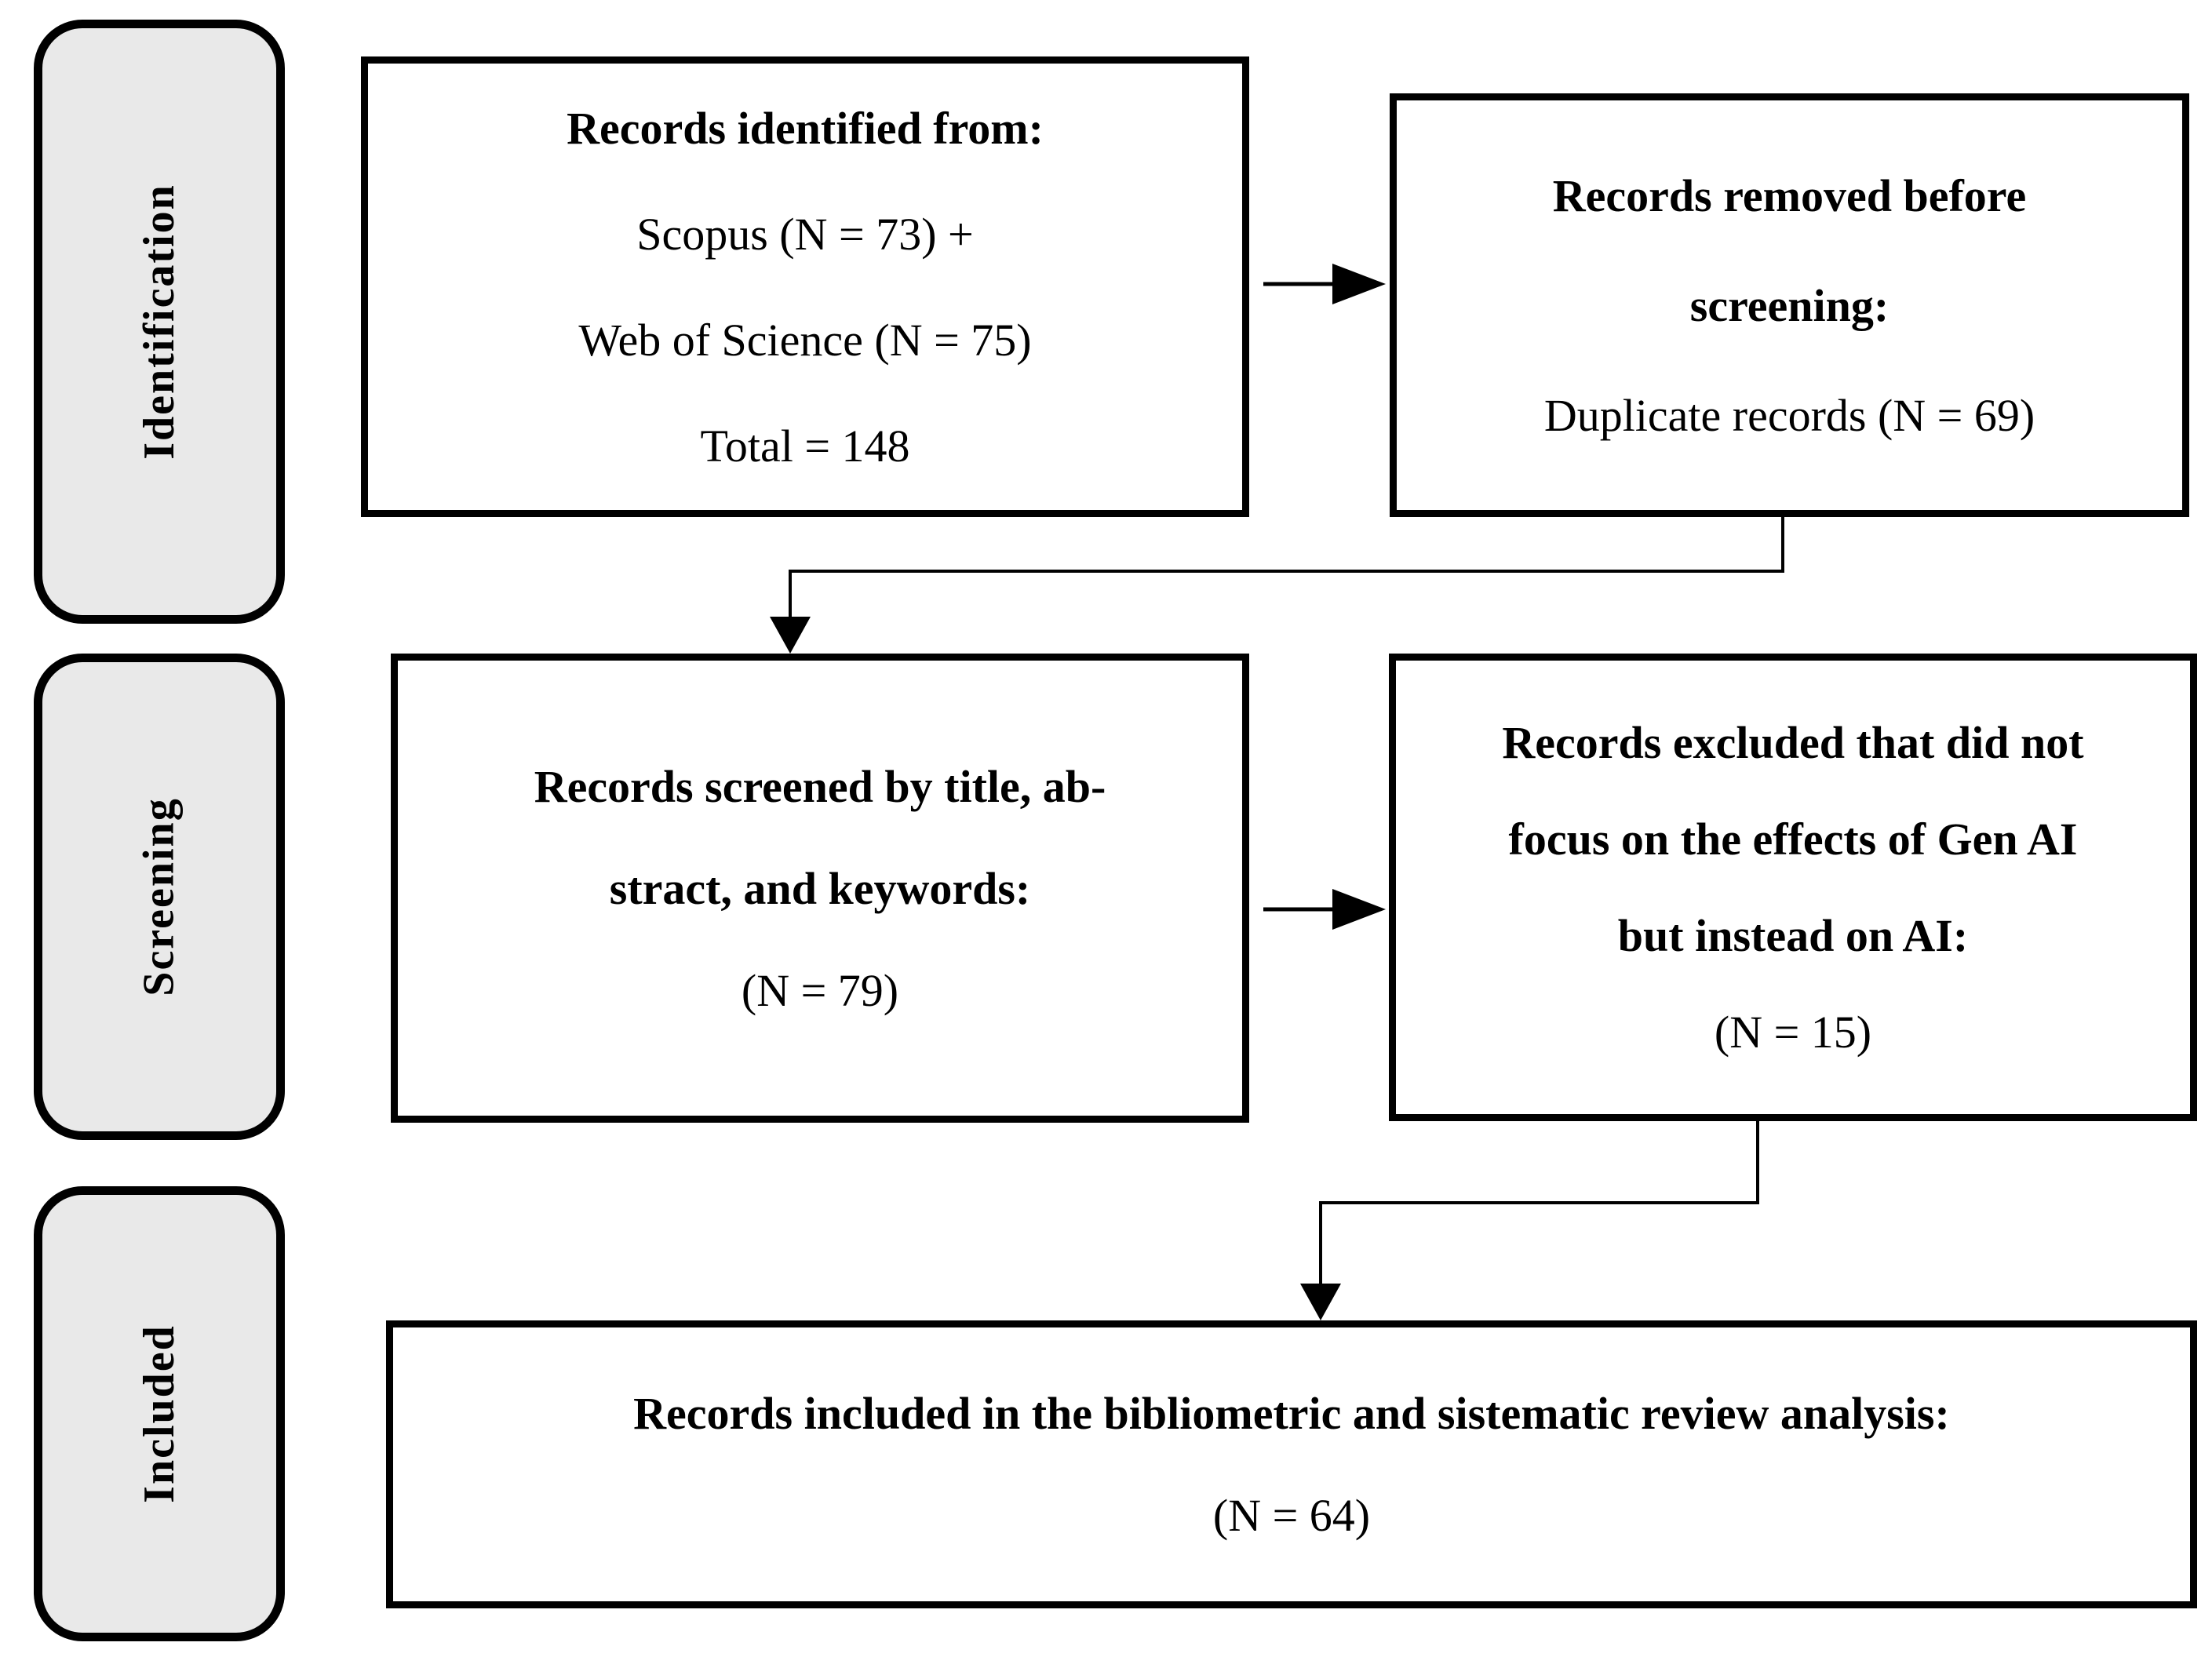  Describe the element at coordinates (805, 340) in the screenshot. I see `records-identified-wos: Web of Science (N = 75)` at that location.